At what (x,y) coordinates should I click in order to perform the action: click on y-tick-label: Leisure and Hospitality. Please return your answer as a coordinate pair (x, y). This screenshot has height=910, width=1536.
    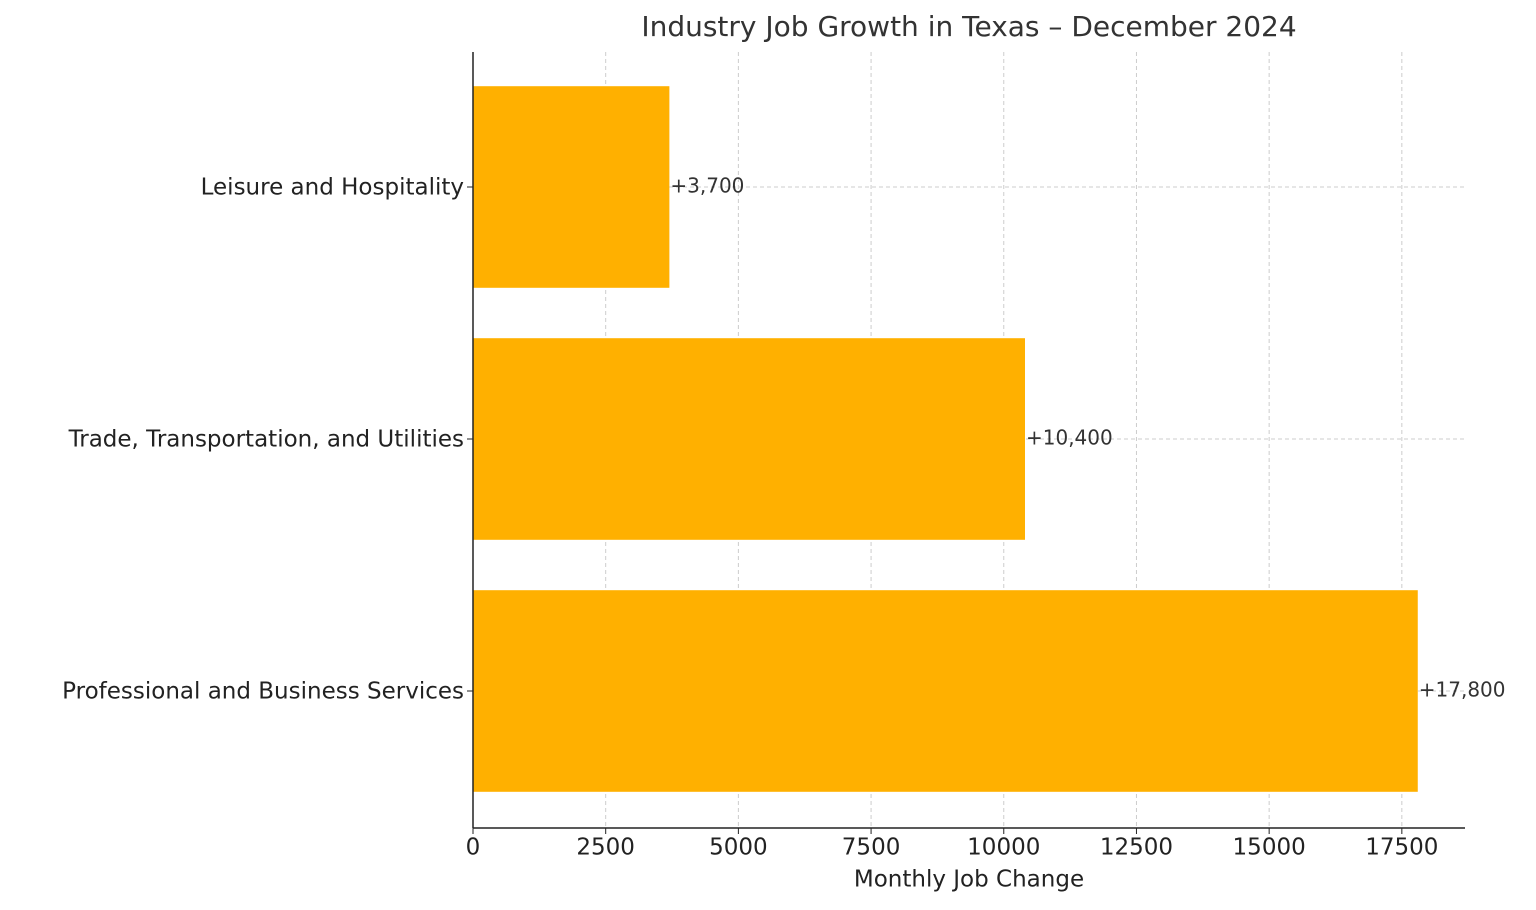
    Looking at the image, I should click on (332, 188).